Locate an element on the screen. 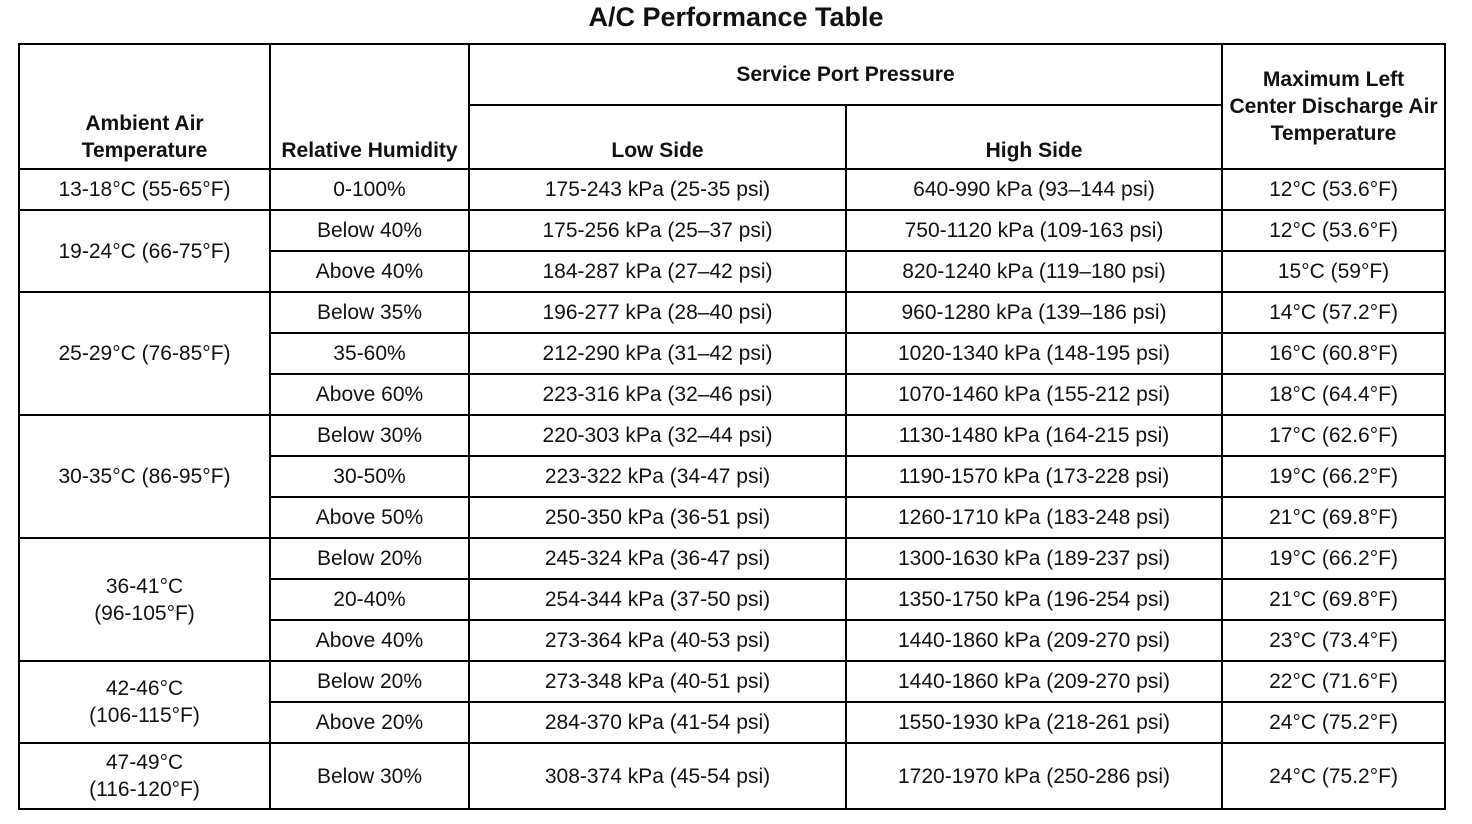 The image size is (1472, 824). table-cell: 250-350 kPa (36-51 psi) is located at coordinates (657, 517).